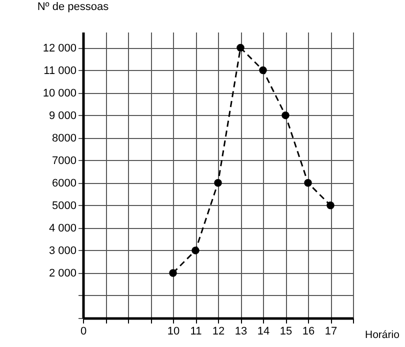 This screenshot has height=347, width=405. Describe the element at coordinates (286, 332) in the screenshot. I see `x-tick-label: 15` at that location.